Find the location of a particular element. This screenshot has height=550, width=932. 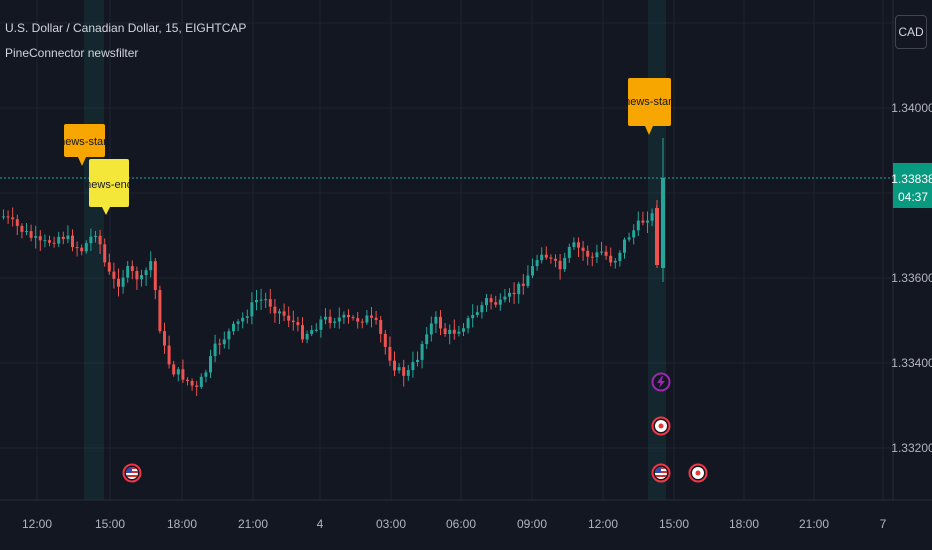

time-label: 7 is located at coordinates (883, 524).